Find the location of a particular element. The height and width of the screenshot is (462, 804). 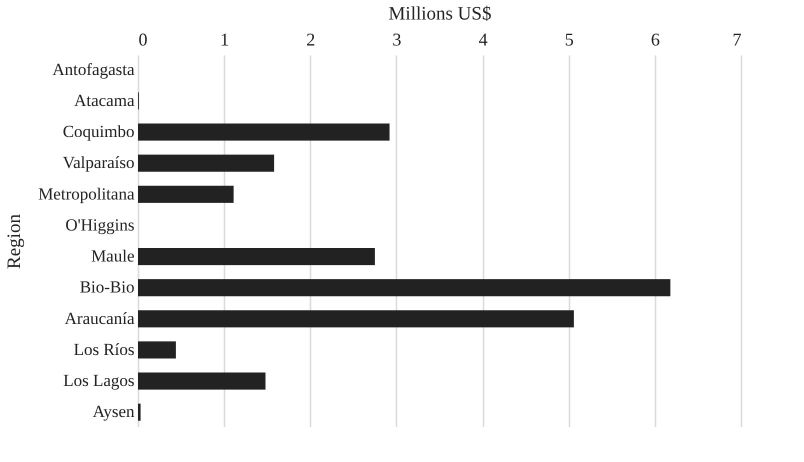

y-tick-label: Antofagasta is located at coordinates (93, 69).